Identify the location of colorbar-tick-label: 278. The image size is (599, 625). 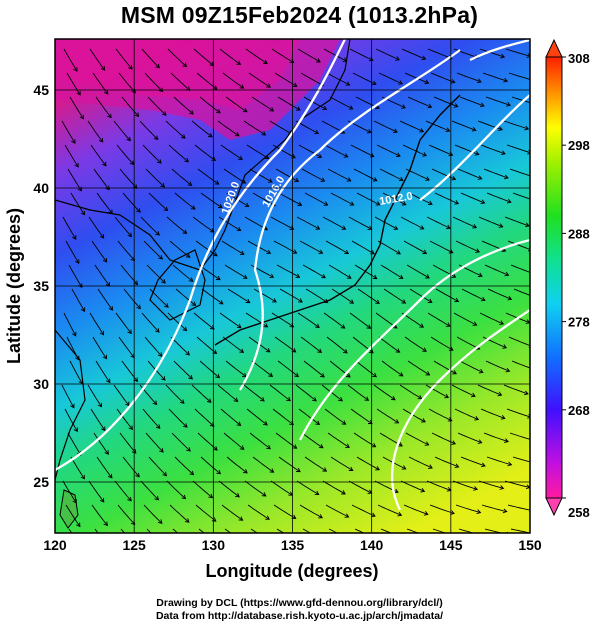
(579, 322).